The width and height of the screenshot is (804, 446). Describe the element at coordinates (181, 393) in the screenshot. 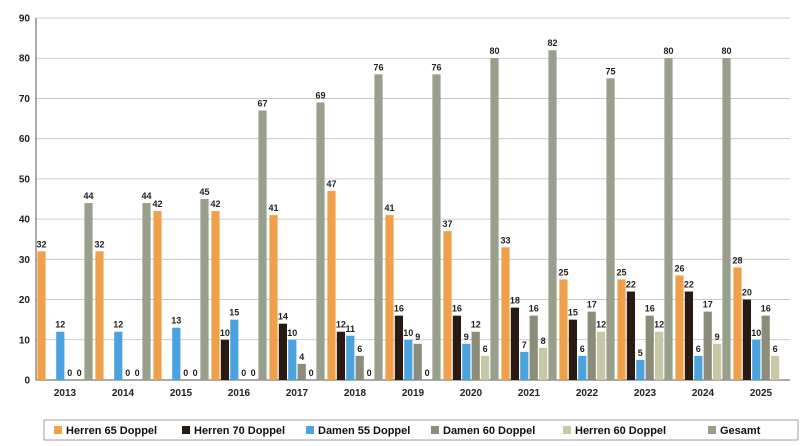

I see `x-tick-label: 2015` at that location.